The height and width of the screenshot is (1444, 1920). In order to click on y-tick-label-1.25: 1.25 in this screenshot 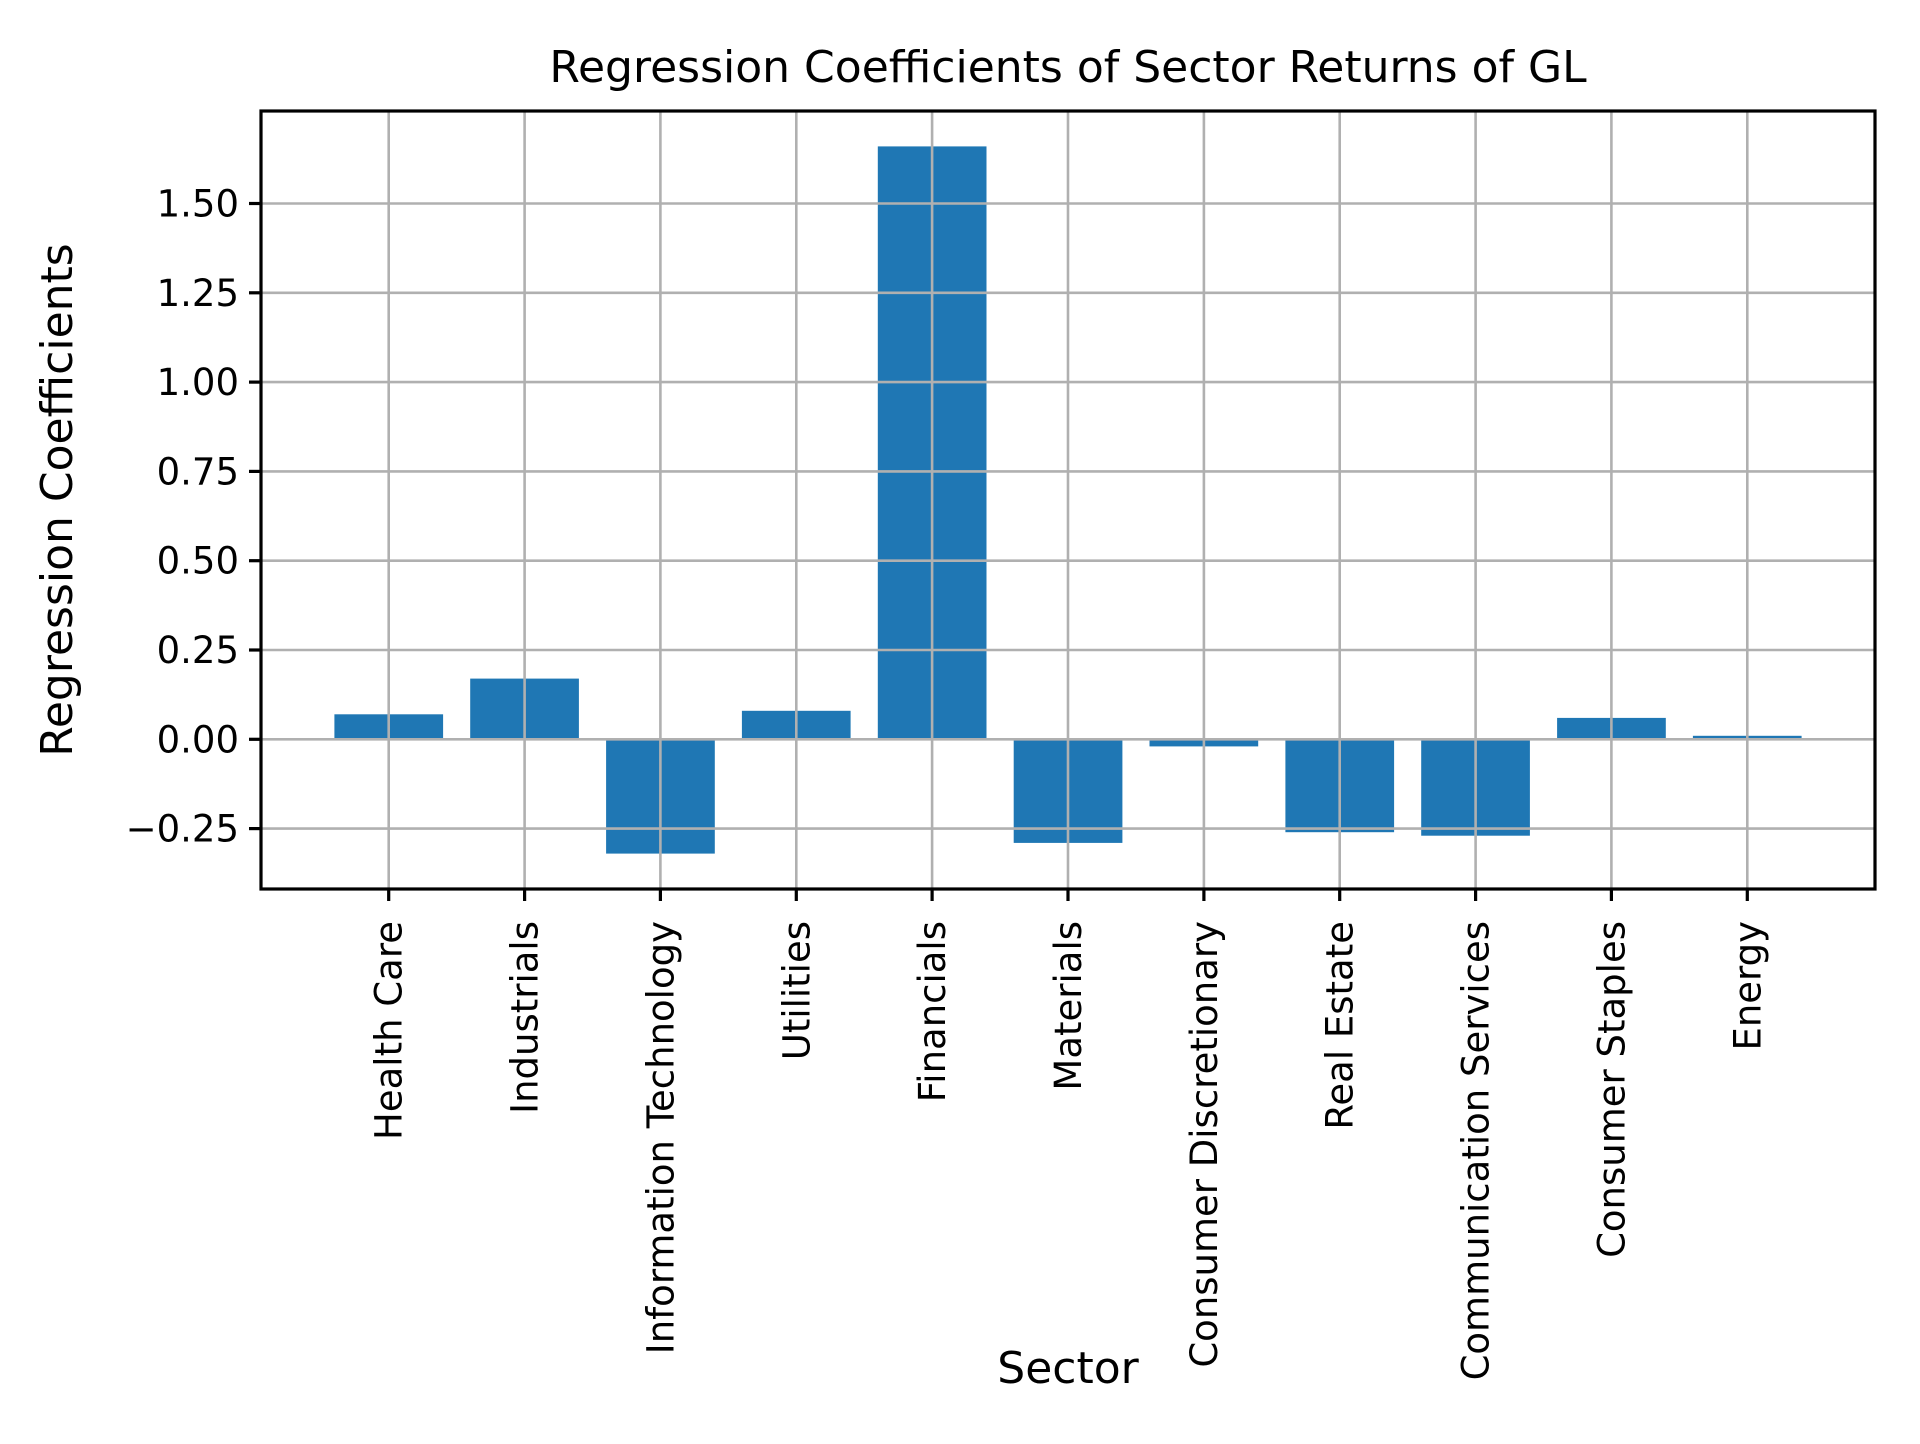, I will do `click(198, 293)`.